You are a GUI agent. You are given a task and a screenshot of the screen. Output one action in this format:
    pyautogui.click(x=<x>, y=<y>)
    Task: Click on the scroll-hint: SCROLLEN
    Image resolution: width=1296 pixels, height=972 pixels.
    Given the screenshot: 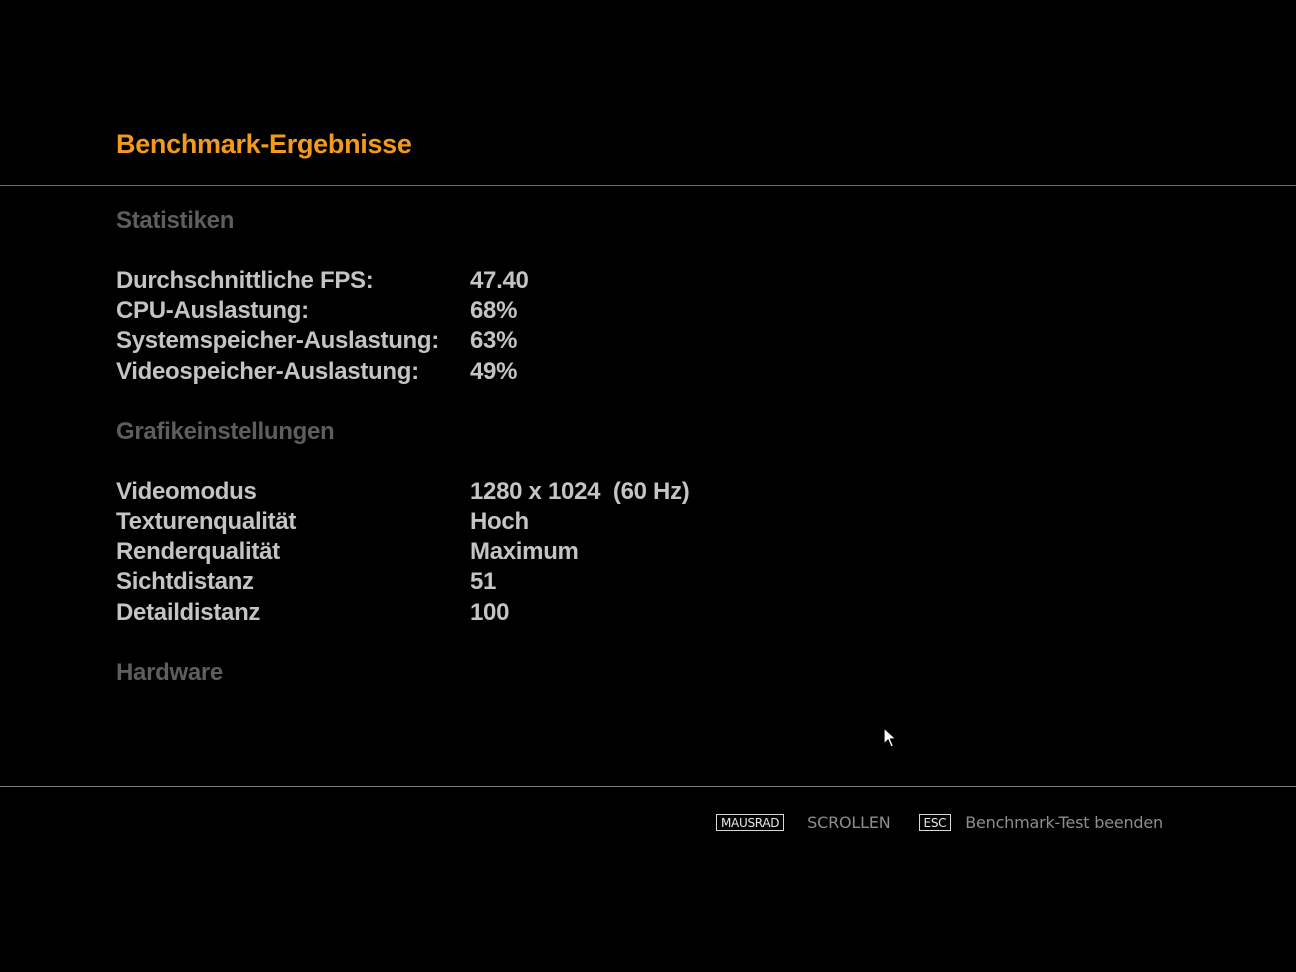 What is the action you would take?
    pyautogui.click(x=849, y=822)
    